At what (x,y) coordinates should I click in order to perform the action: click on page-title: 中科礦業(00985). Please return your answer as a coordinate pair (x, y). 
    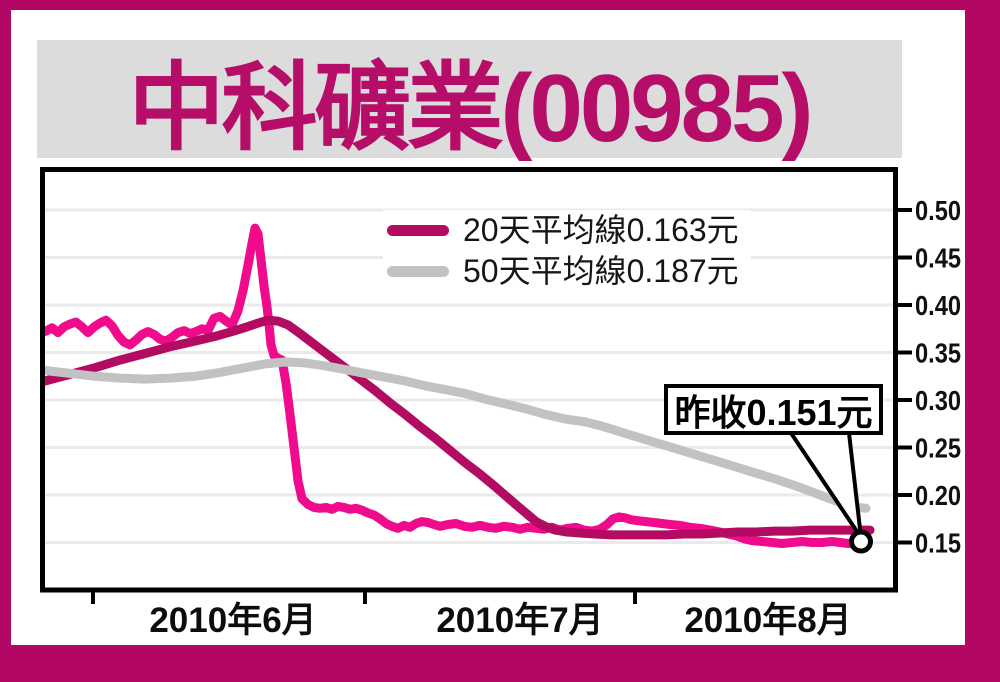
    Looking at the image, I should click on (471, 108).